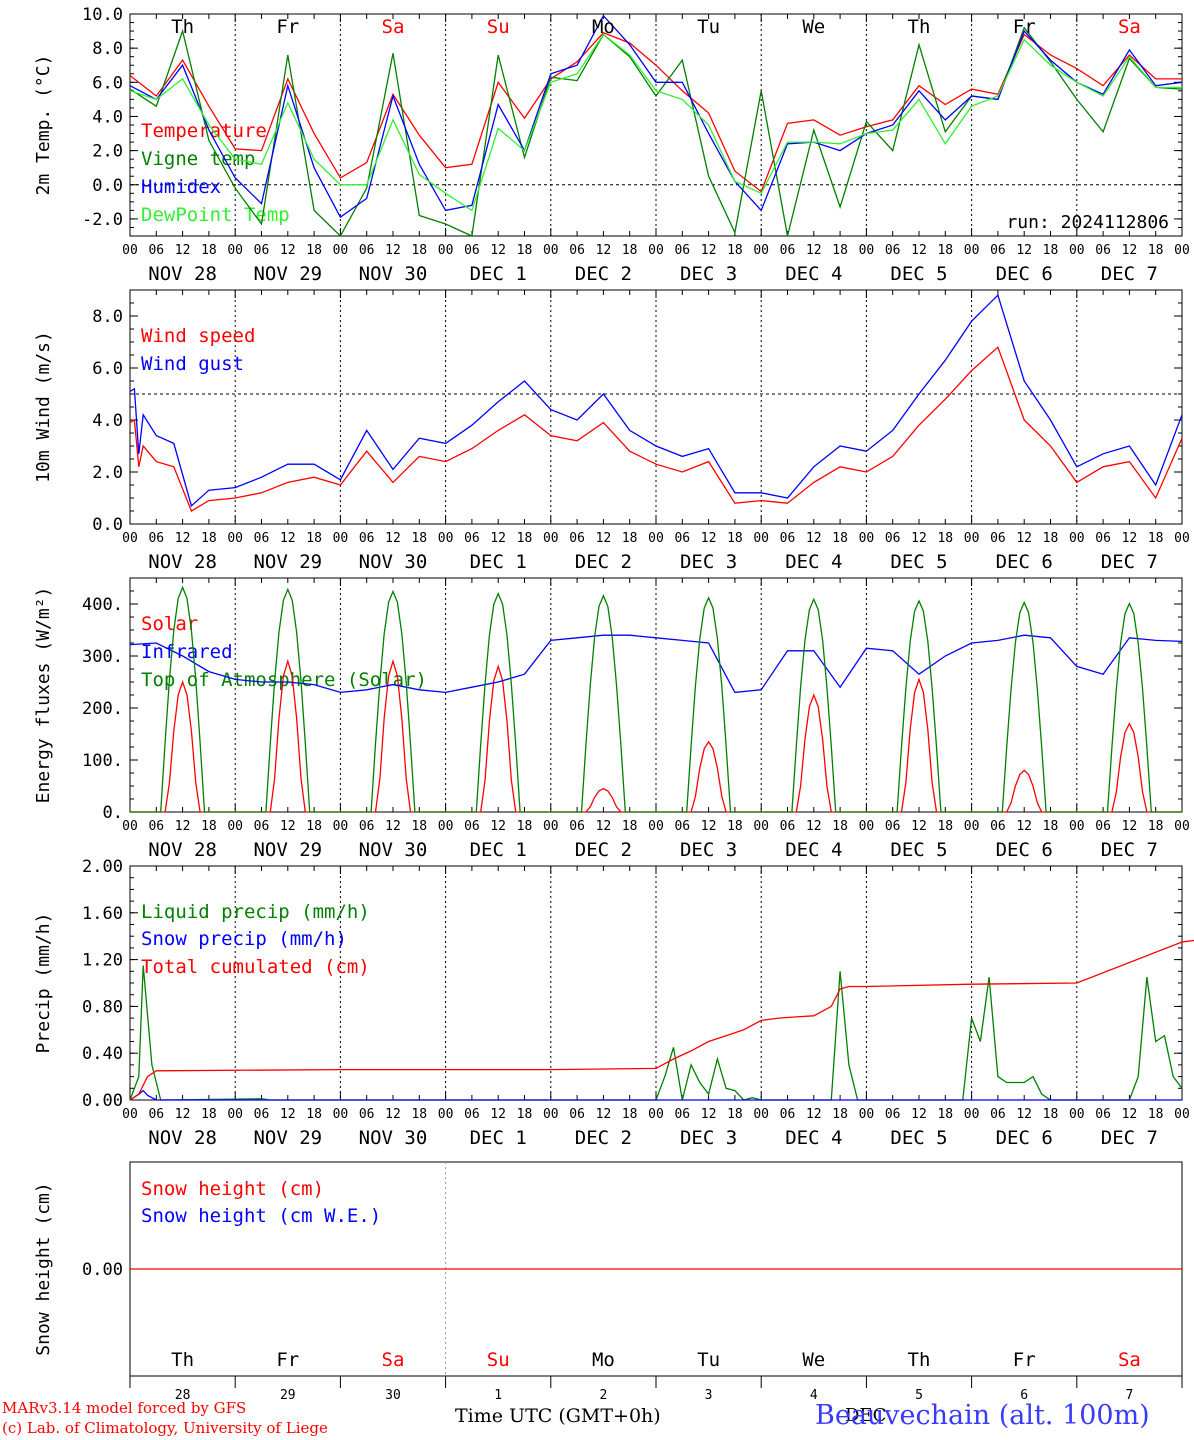 This screenshot has height=1440, width=1194. What do you see at coordinates (102, 1054) in the screenshot?
I see `y-tick-label: 0.40` at bounding box center [102, 1054].